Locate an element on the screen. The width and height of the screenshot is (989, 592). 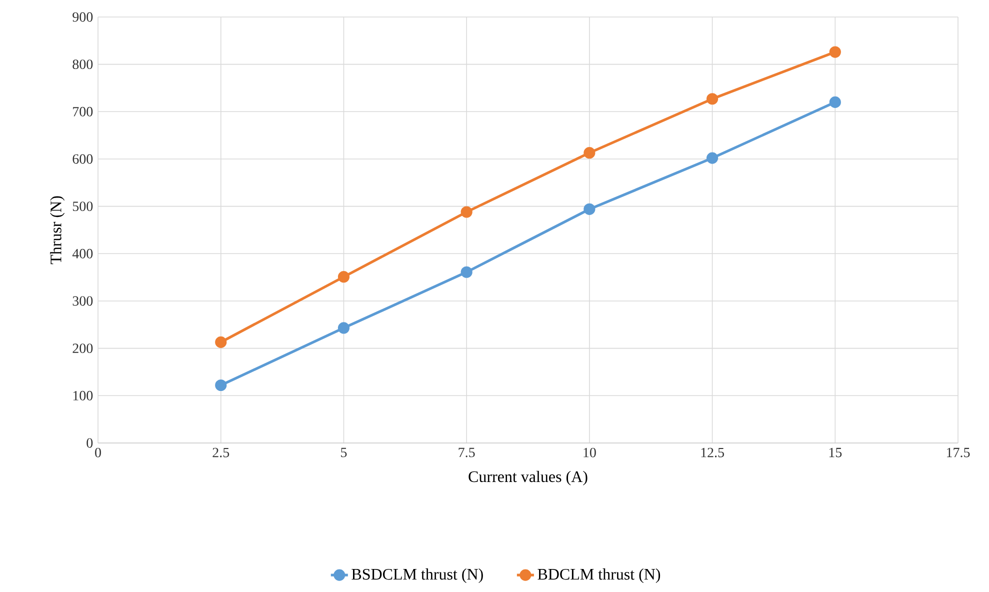
y-axis-title: Thrusr (N) is located at coordinates (57, 230).